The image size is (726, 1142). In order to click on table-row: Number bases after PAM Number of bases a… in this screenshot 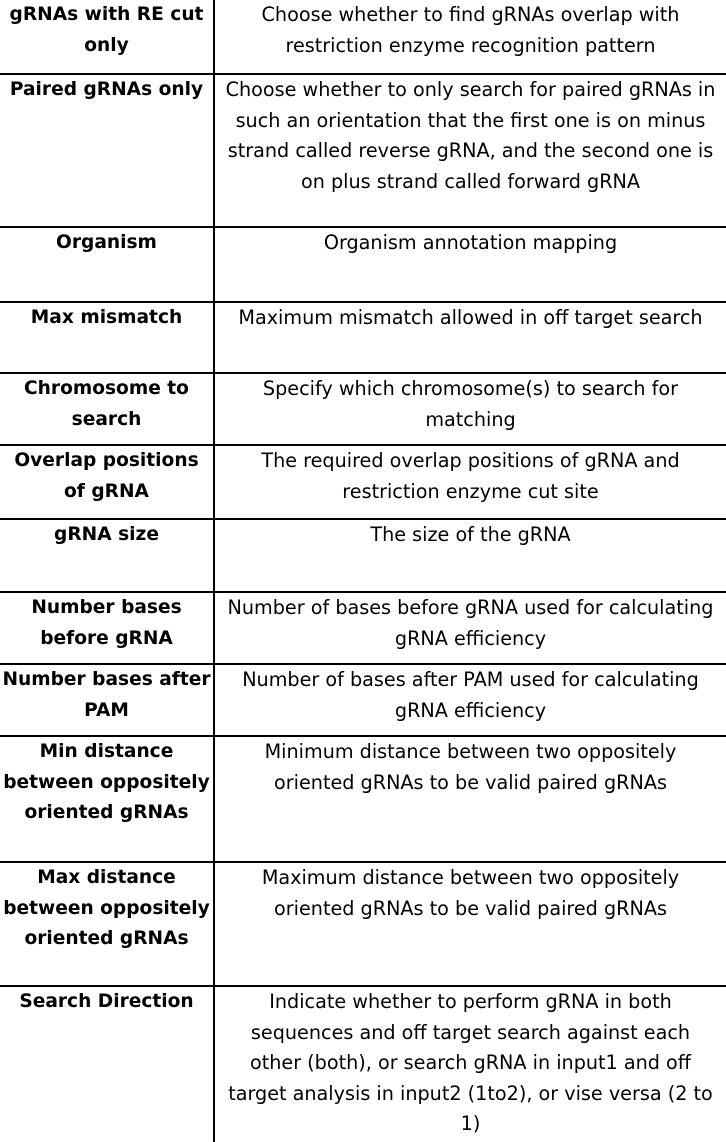, I will do `click(363, 700)`.